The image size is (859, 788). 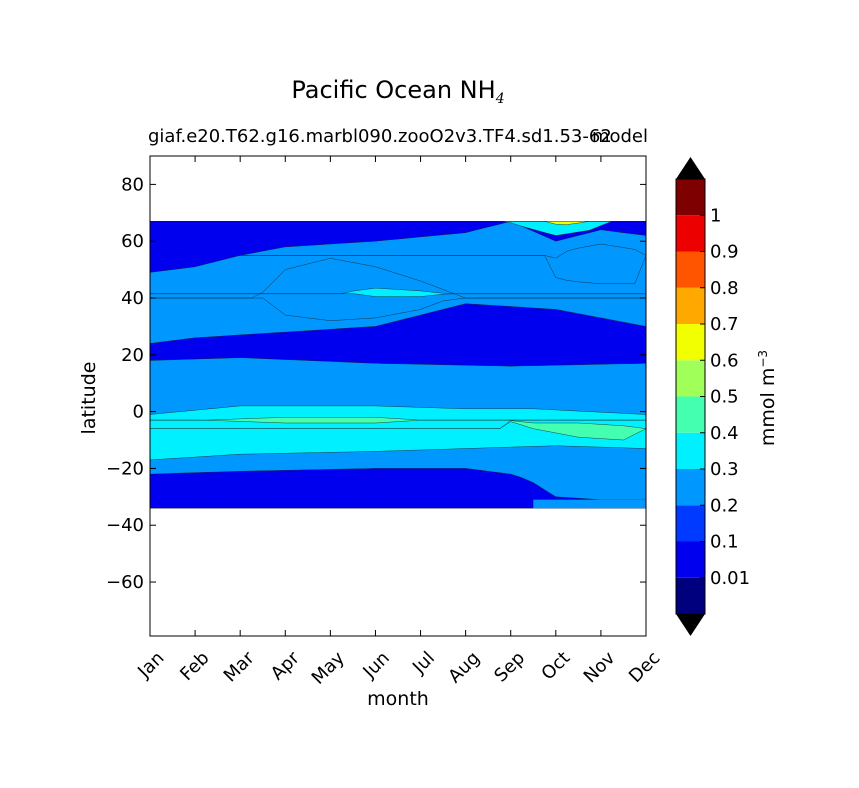 I want to click on colorbar-tick-label: 0.8, so click(x=724, y=288).